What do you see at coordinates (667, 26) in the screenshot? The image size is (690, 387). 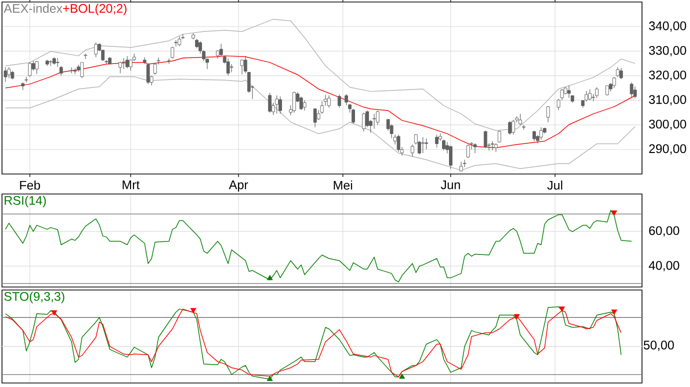 I see `y-tick-label: 340,00` at bounding box center [667, 26].